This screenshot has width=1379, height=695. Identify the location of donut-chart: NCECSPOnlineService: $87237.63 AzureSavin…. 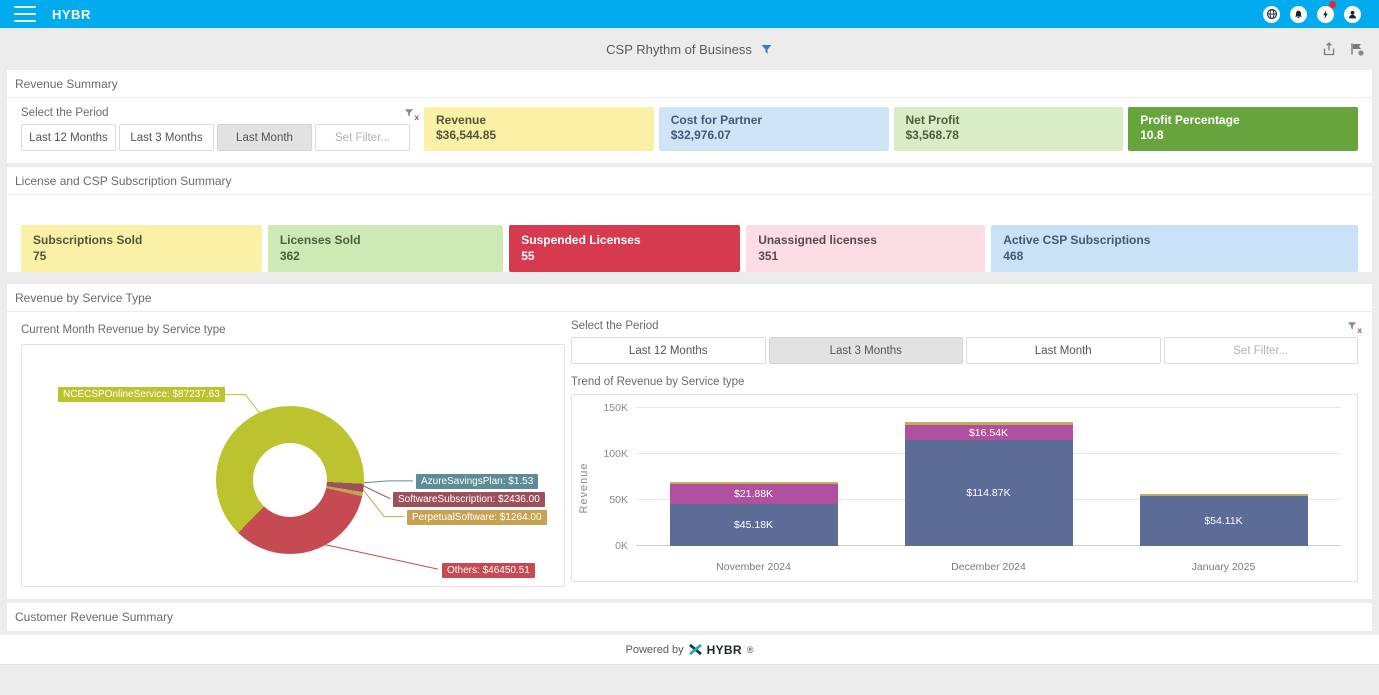
(293, 465).